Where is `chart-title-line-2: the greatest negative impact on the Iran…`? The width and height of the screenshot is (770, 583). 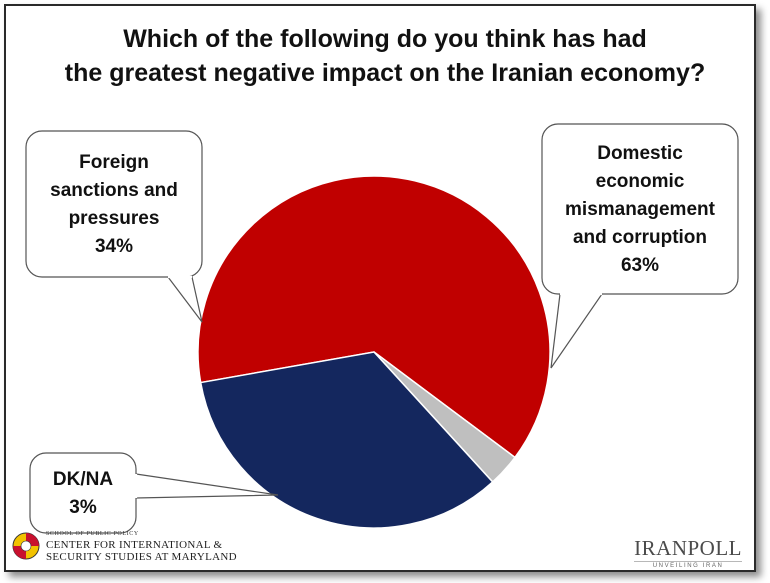 chart-title-line-2: the greatest negative impact on the Iran… is located at coordinates (385, 73).